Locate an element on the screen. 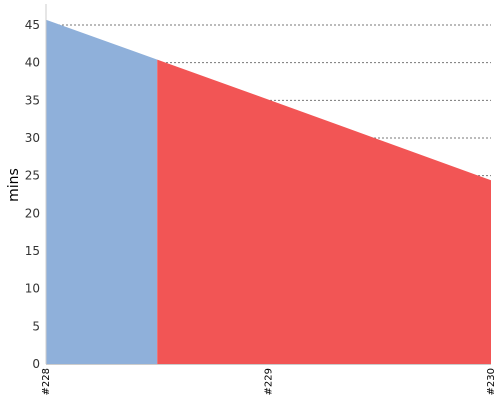 The image size is (500, 400). y-axis-title: mins is located at coordinates (14, 185).